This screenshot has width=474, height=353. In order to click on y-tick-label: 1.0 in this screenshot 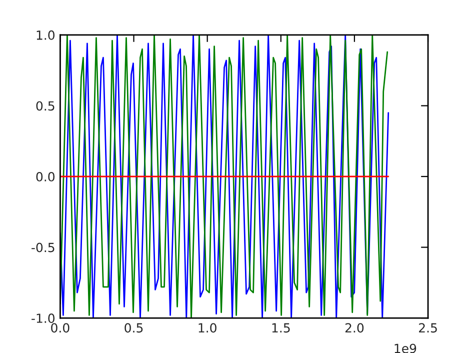, I will do `click(45, 35)`.